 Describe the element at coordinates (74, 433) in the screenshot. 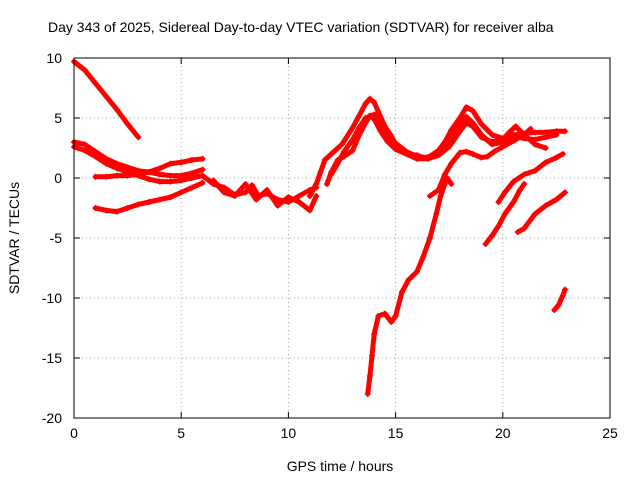

I see `x-tick-label: 0` at that location.